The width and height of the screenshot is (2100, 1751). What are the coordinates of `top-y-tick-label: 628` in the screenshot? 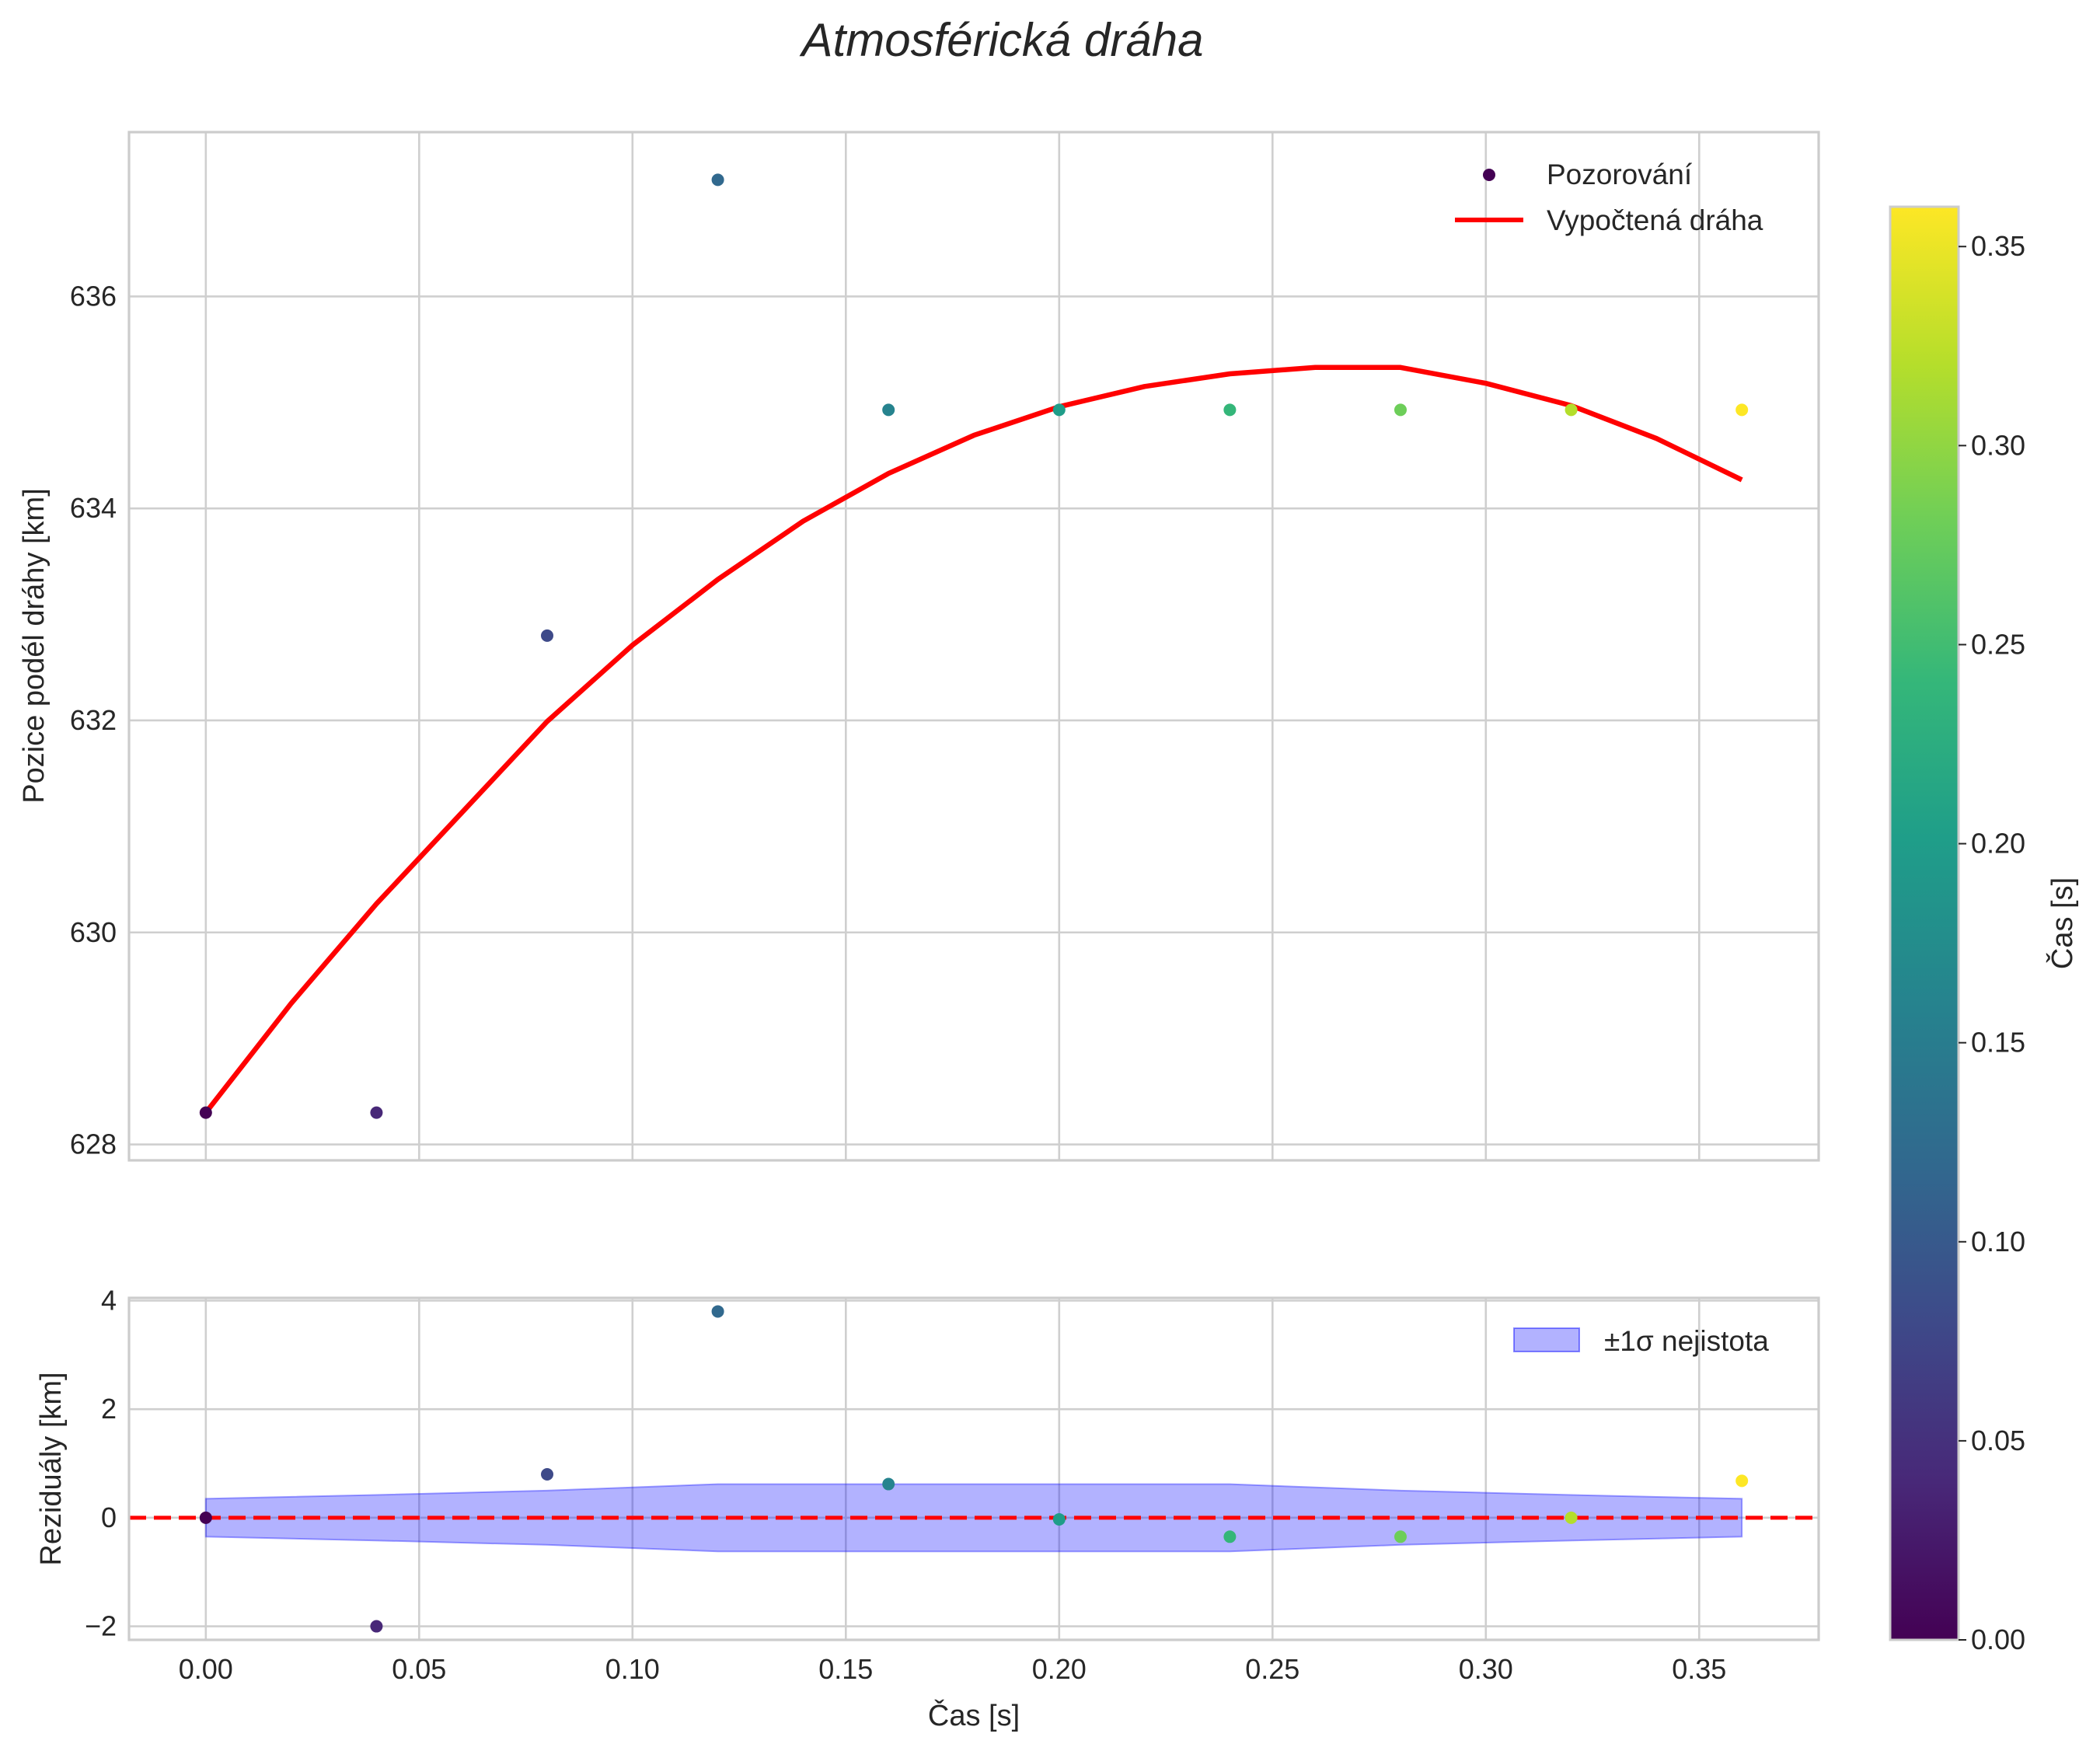 It's located at (93, 1144).